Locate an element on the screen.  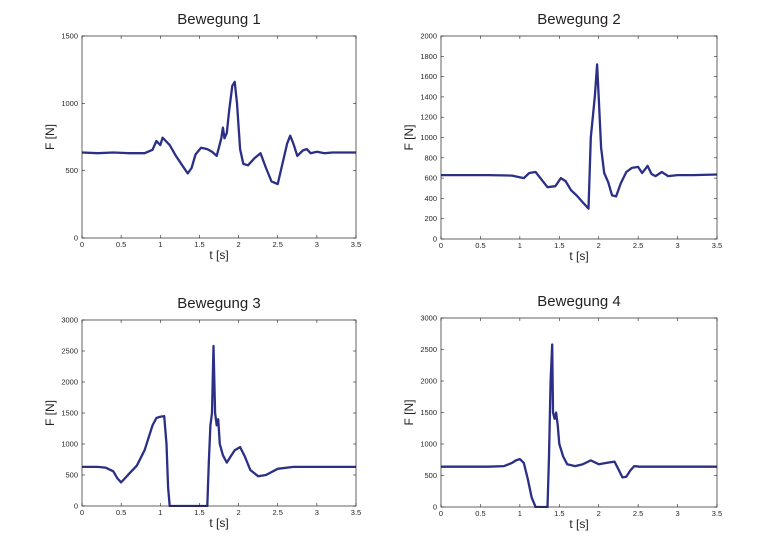
y-tick-label: 1600 is located at coordinates (428, 76).